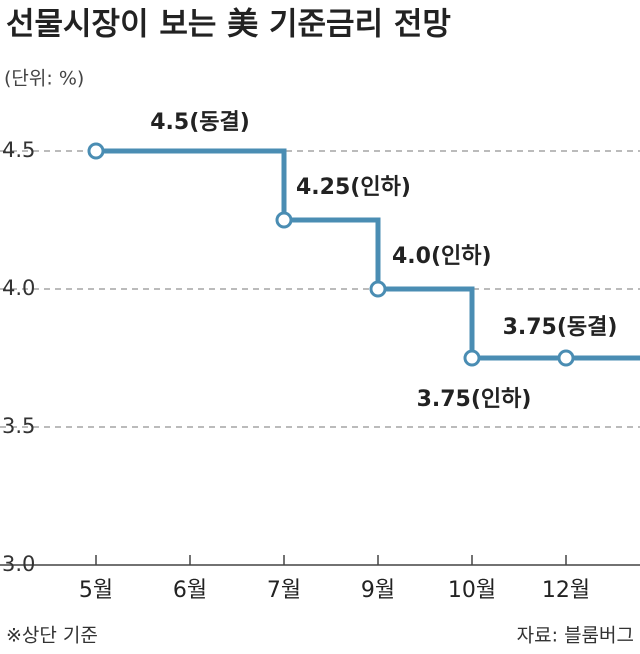 This screenshot has width=640, height=654. What do you see at coordinates (44, 79) in the screenshot?
I see `unit-label: (단위: %)` at bounding box center [44, 79].